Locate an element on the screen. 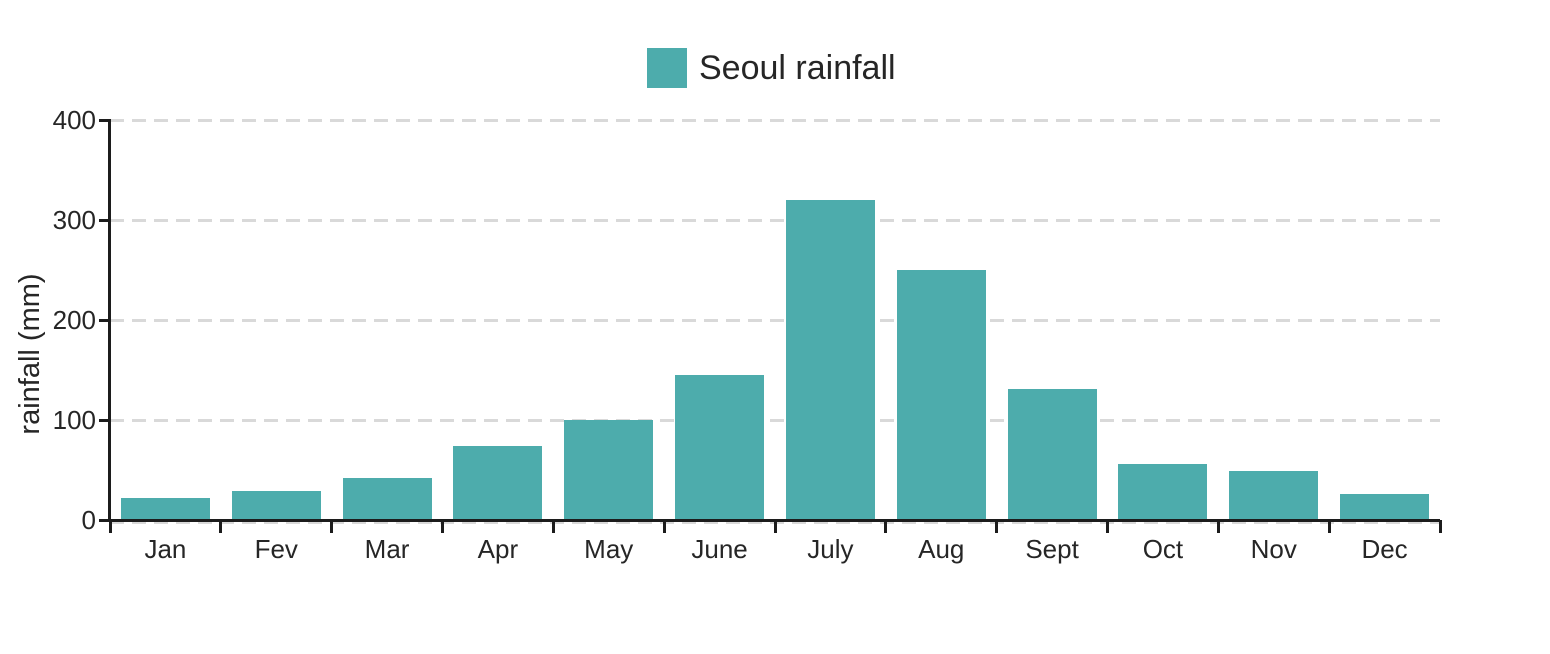 The image size is (1550, 654). legend-item-seoul-rainfall: Seoul rainfall is located at coordinates (771, 68).